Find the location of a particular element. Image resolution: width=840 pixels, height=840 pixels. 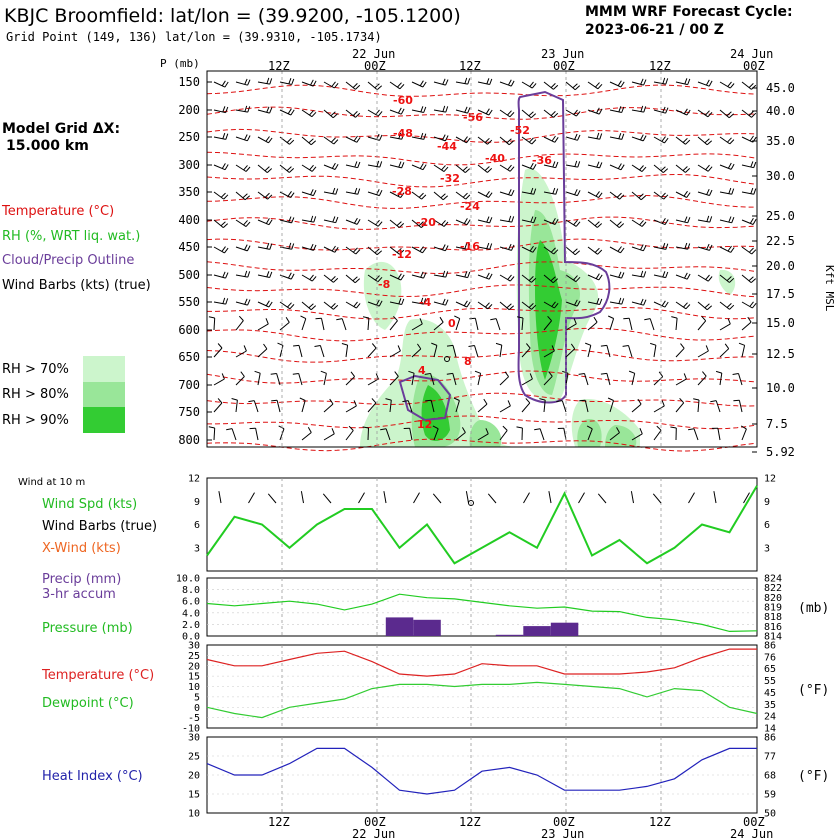

axis-tick: 20 is located at coordinates (194, 666).